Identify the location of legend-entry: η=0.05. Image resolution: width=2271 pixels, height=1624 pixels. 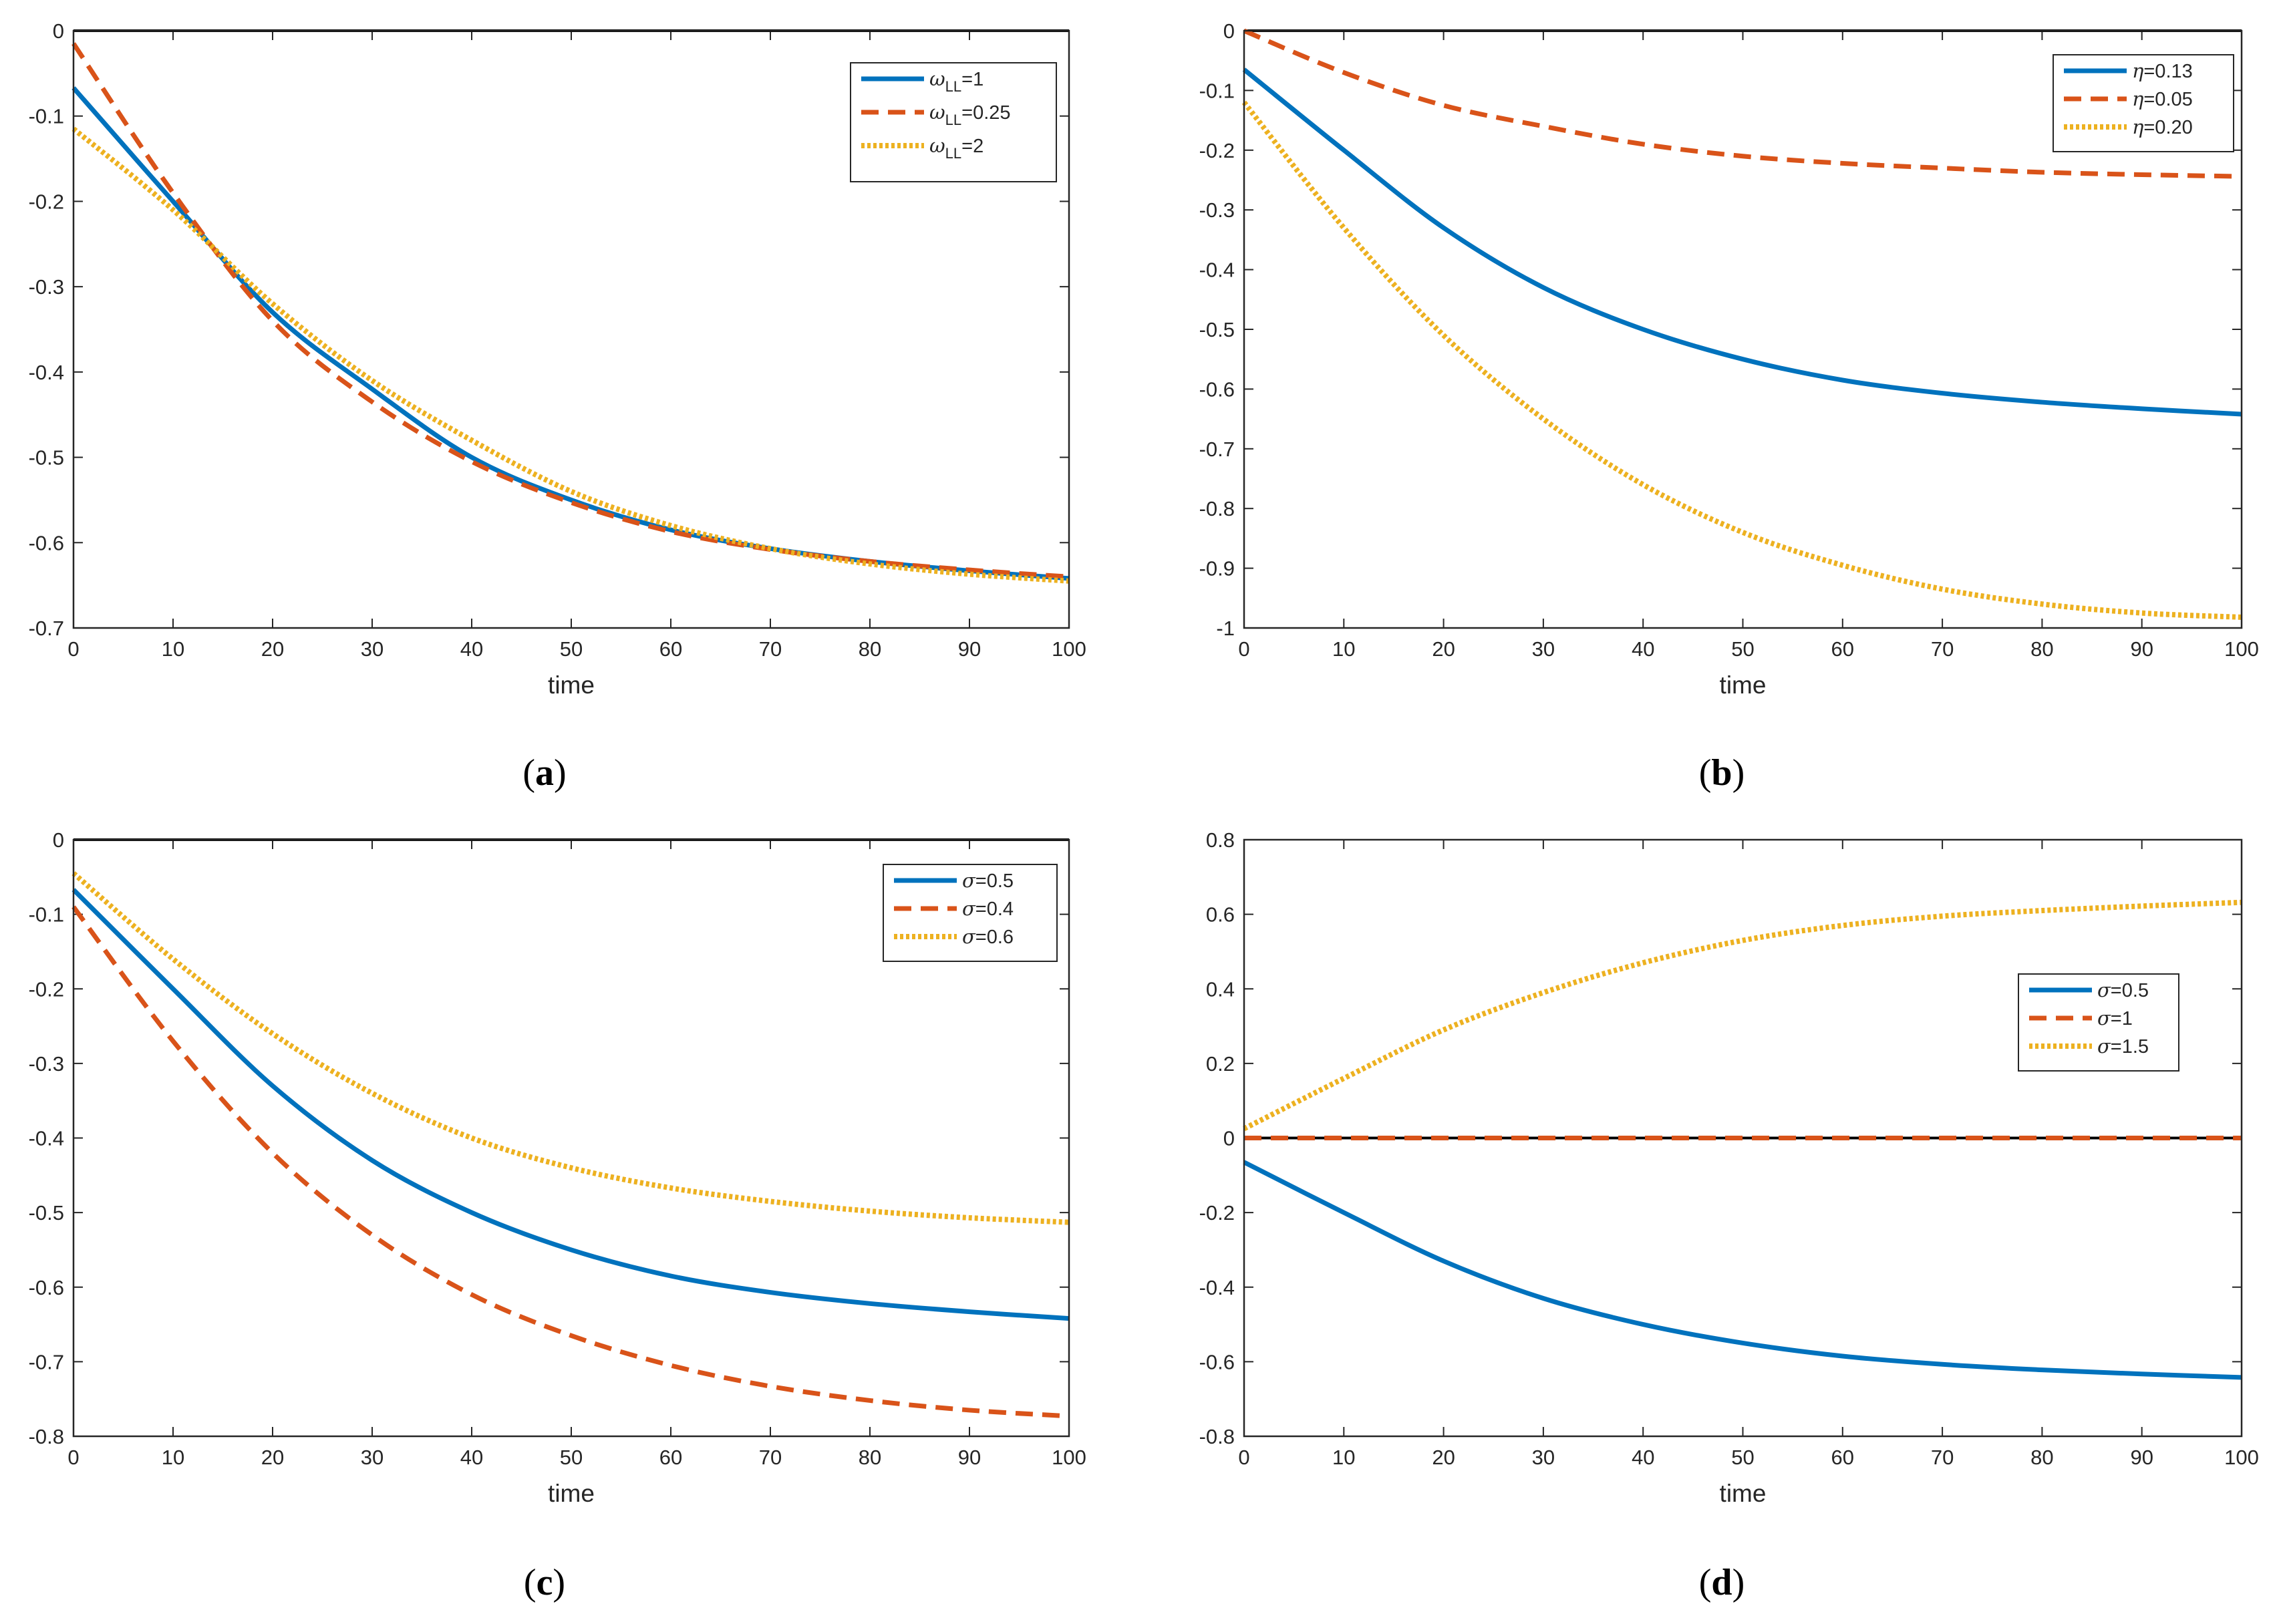
(2162, 99).